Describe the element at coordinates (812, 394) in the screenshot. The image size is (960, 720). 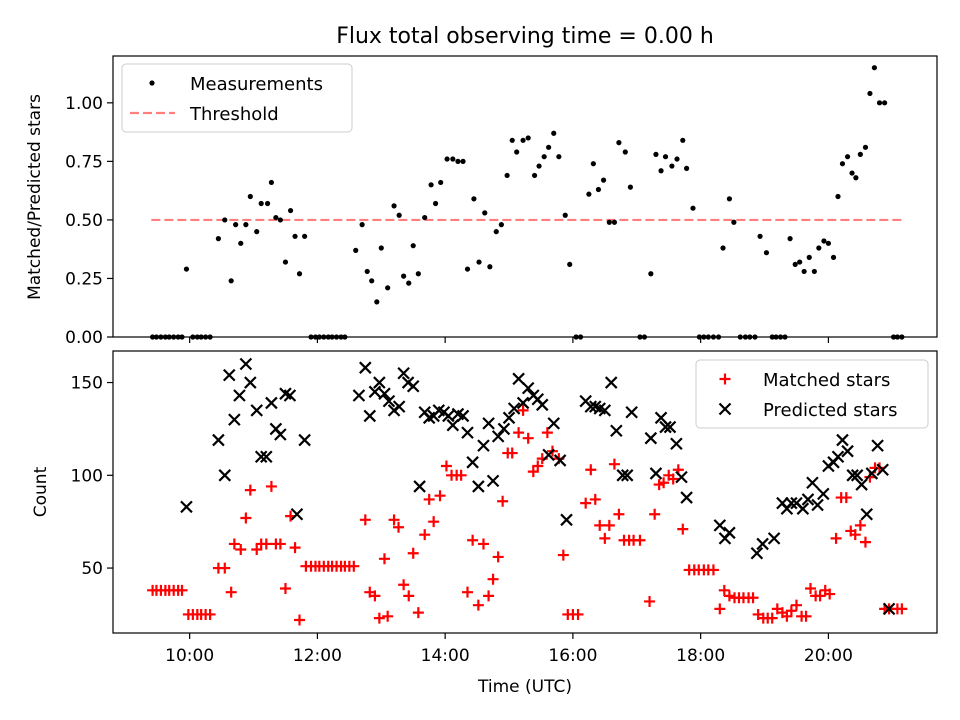
I see `bottom-legend-box` at that location.